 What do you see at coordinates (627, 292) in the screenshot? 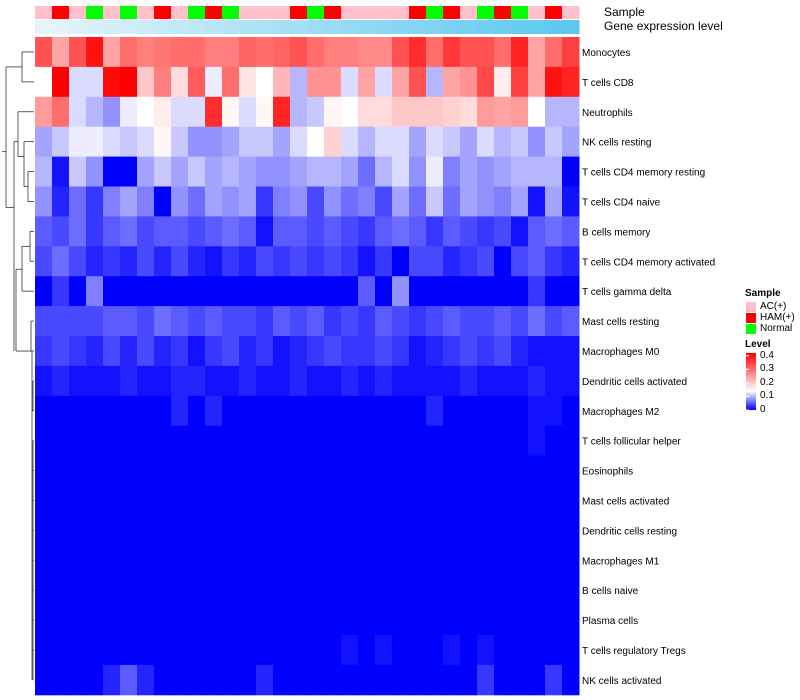
I see `row-label: T cells gamma delta` at bounding box center [627, 292].